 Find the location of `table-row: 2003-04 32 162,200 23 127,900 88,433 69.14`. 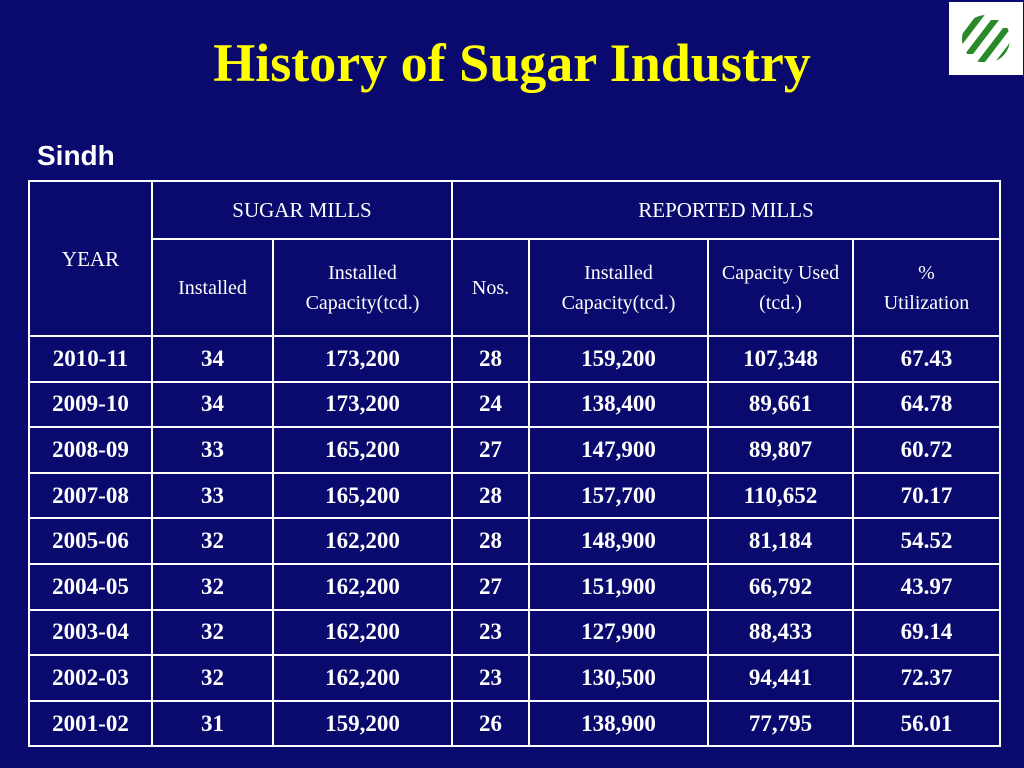

table-row: 2003-04 32 162,200 23 127,900 88,433 69.14 is located at coordinates (514, 632).